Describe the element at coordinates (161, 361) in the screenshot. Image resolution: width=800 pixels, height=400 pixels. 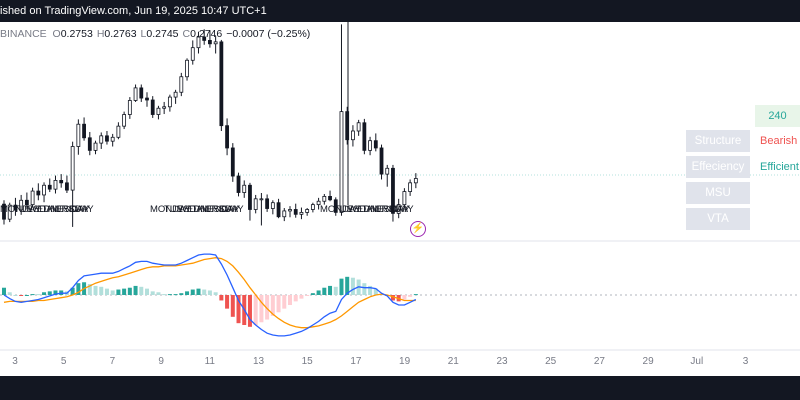
I see `x-axis-tick-label: 9` at that location.